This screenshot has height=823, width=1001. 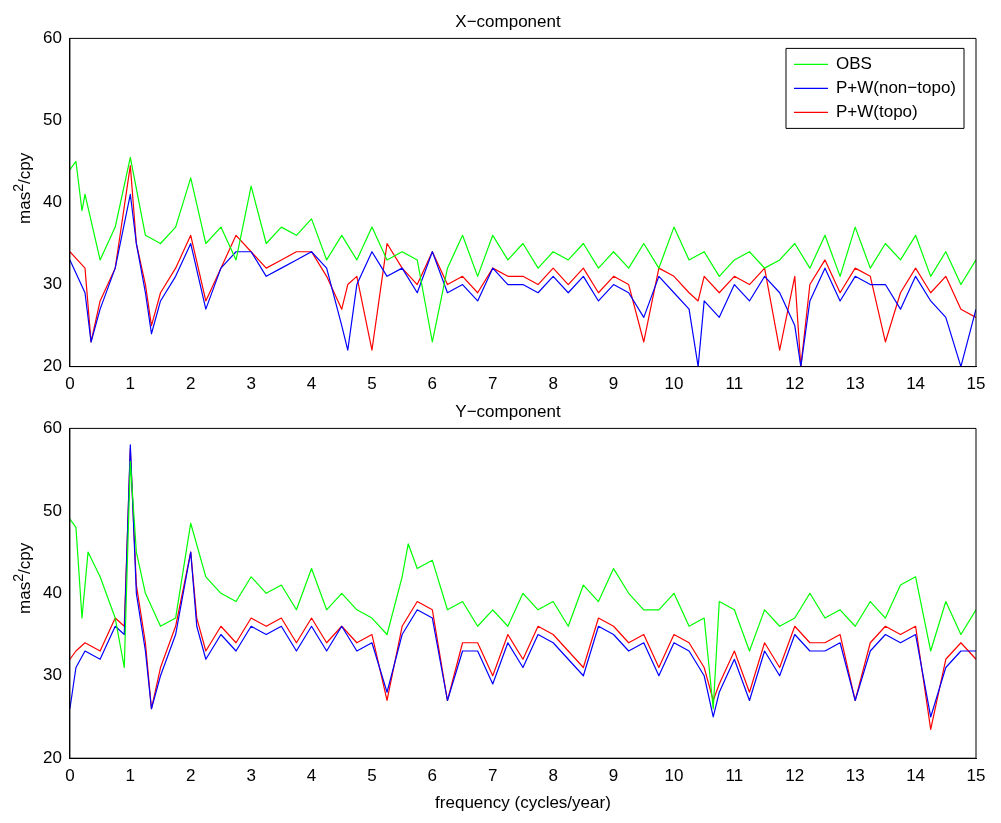 What do you see at coordinates (508, 411) in the screenshot?
I see `chart-title: Y−component` at bounding box center [508, 411].